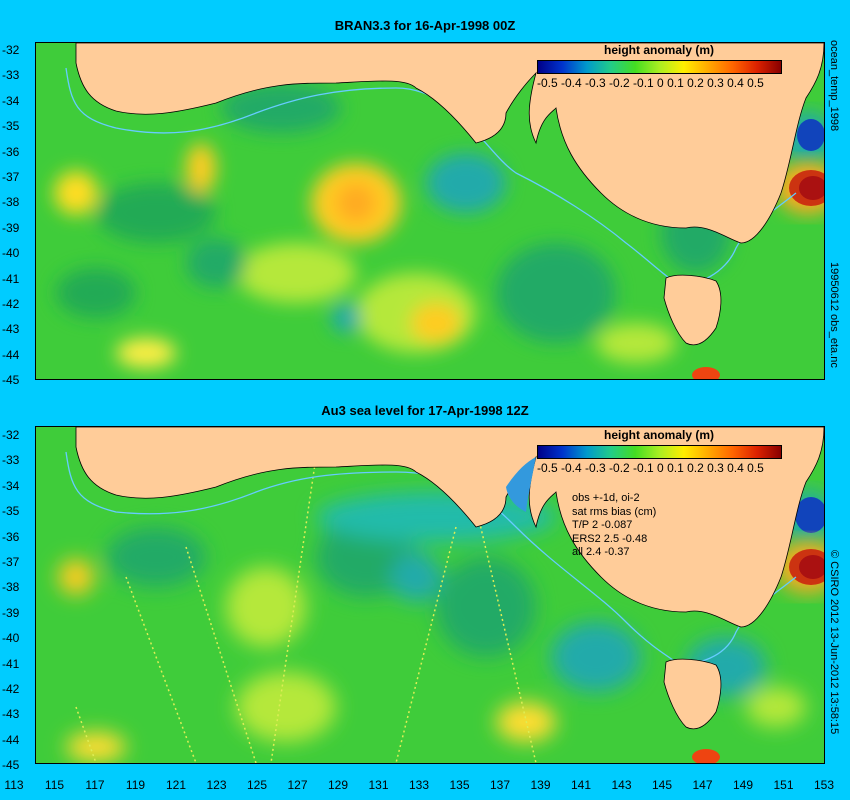 This screenshot has height=800, width=850. Describe the element at coordinates (610, 538) in the screenshot. I see `stats-line: ERS2 2.5 -0.48` at that location.